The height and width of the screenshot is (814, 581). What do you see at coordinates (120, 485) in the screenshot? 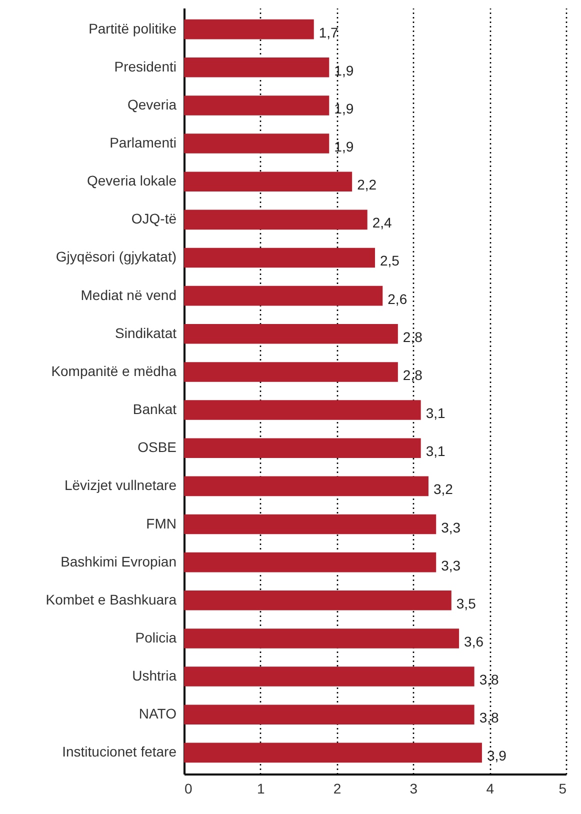
I see `y-tick-label: Lëvizjet vullnetare` at bounding box center [120, 485].